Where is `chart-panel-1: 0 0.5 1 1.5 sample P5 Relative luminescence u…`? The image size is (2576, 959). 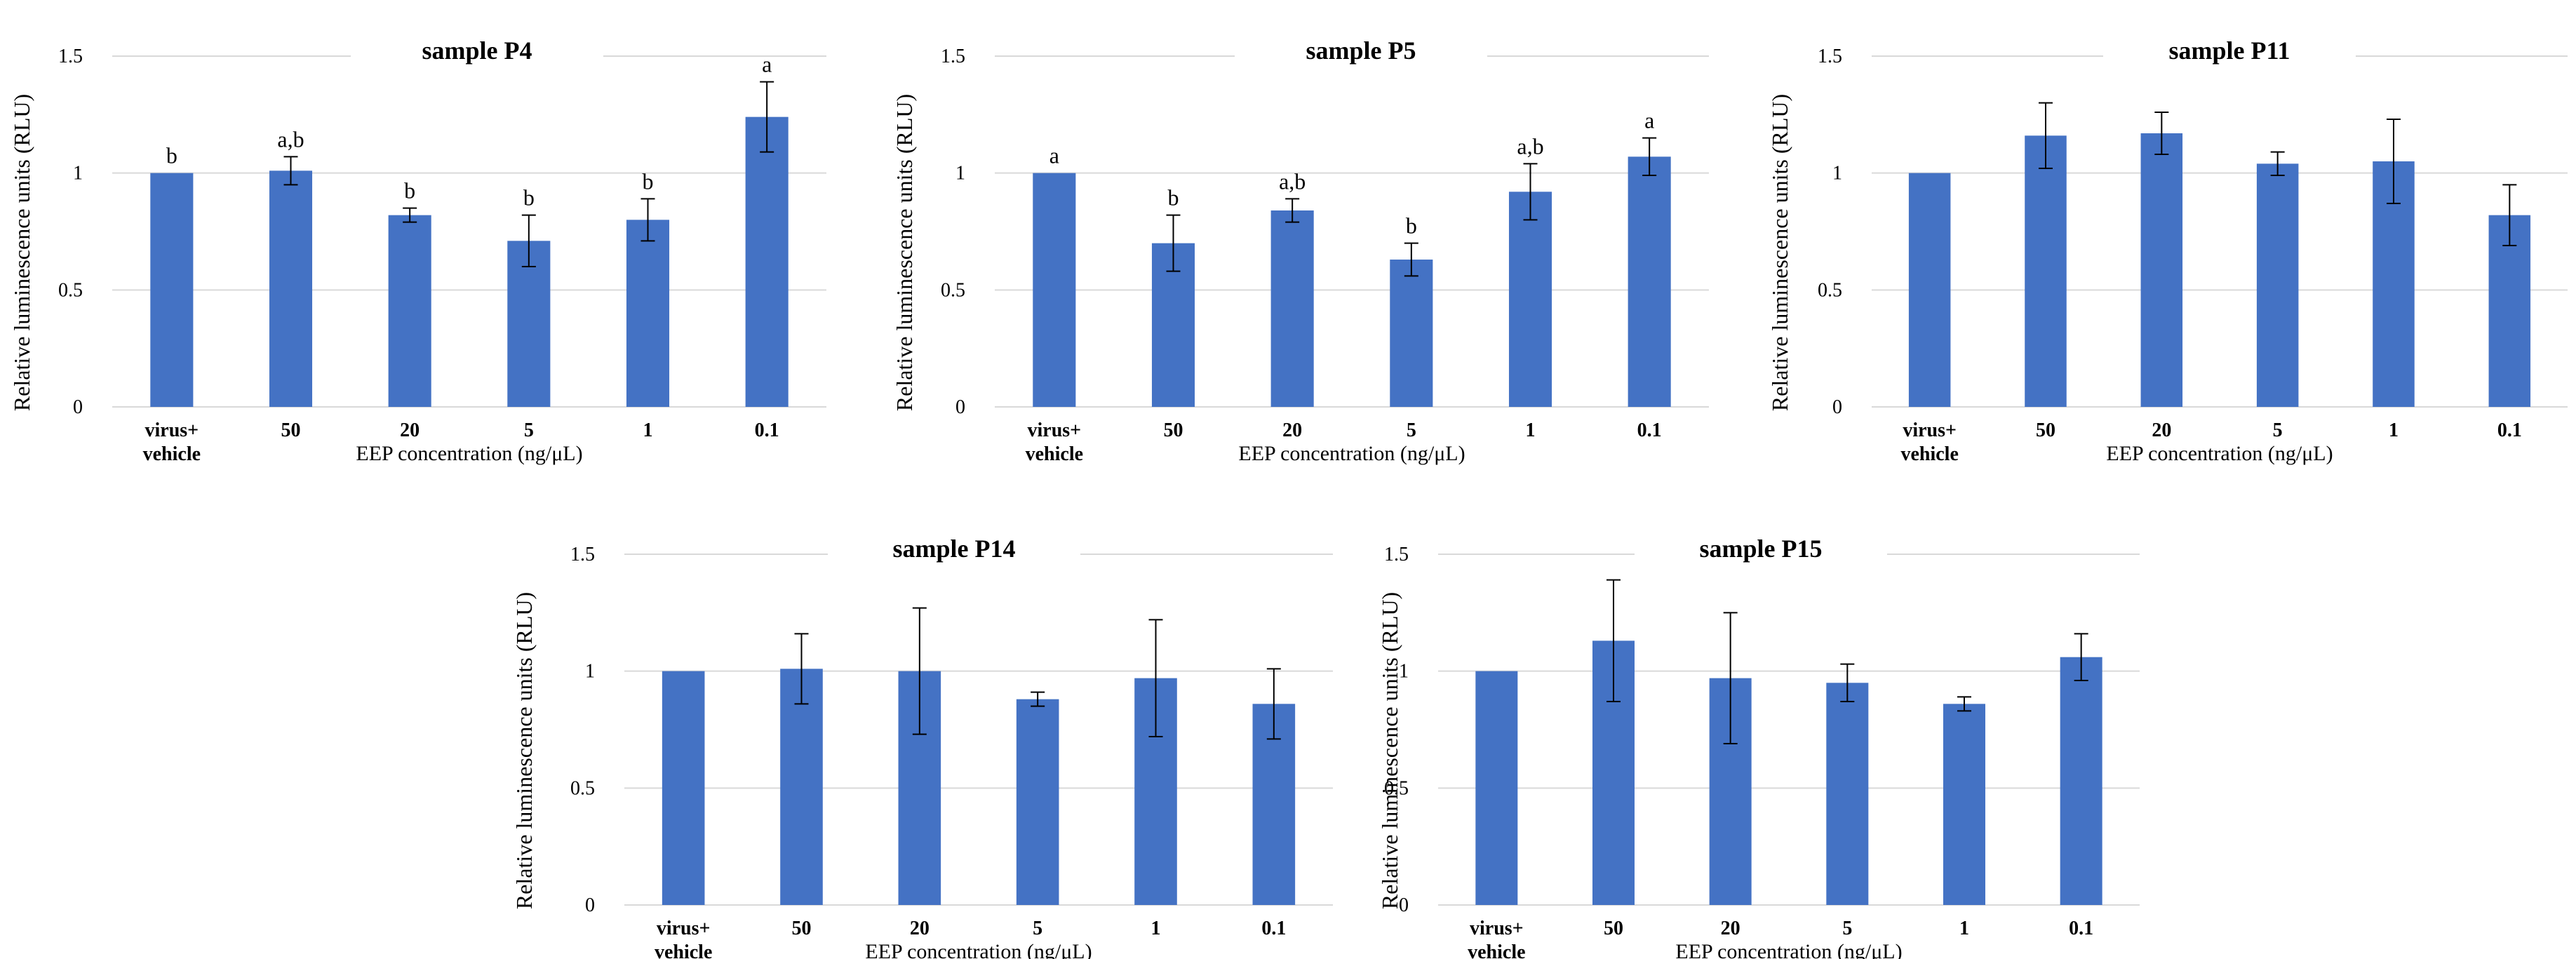 chart-panel-1: 0 0.5 1 1.5 sample P5 Relative luminescence u… is located at coordinates (1300, 248).